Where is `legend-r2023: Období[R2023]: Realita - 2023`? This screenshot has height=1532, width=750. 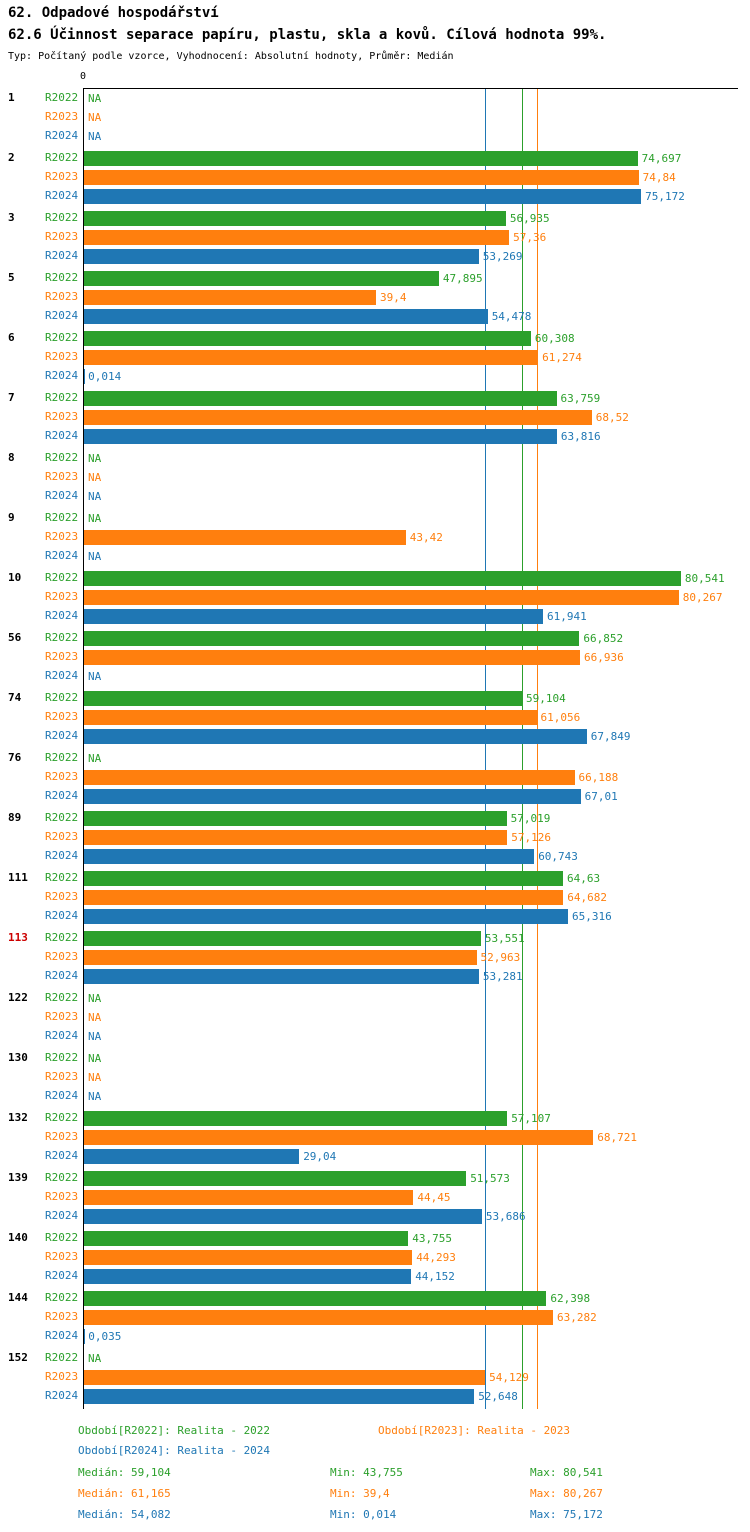
legend-r2023: Období[R2023]: Realita - 2023 is located at coordinates (474, 1430).